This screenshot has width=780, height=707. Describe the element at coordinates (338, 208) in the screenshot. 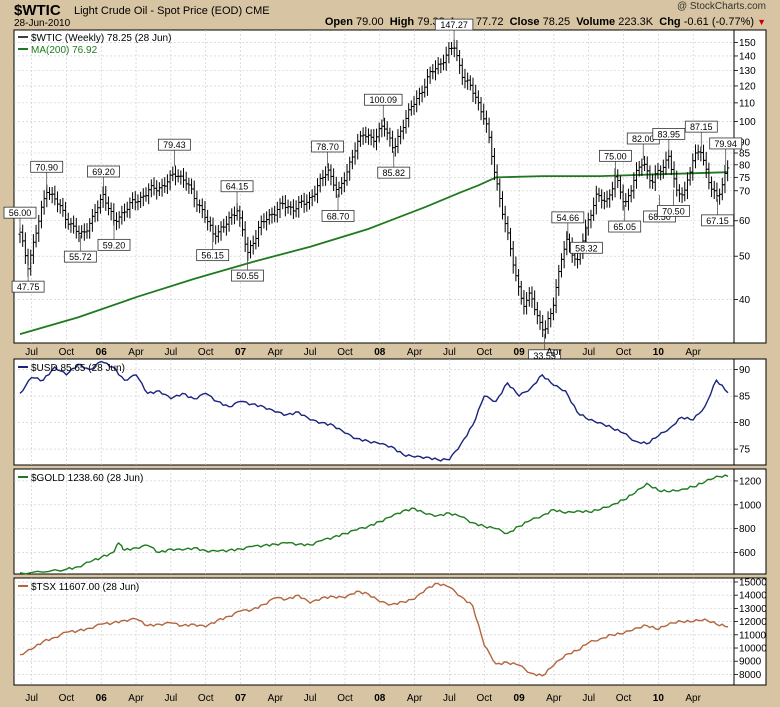

I see `wtic-price-annotation: 68.70` at that location.